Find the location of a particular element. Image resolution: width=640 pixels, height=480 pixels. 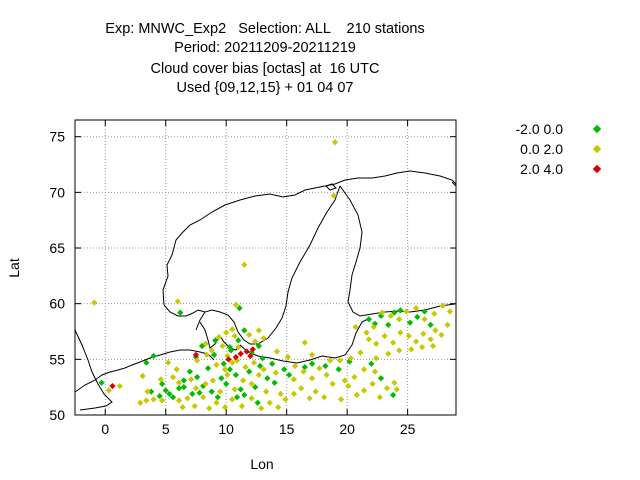

legend-label-1: -2.0 0.0 is located at coordinates (539, 129).